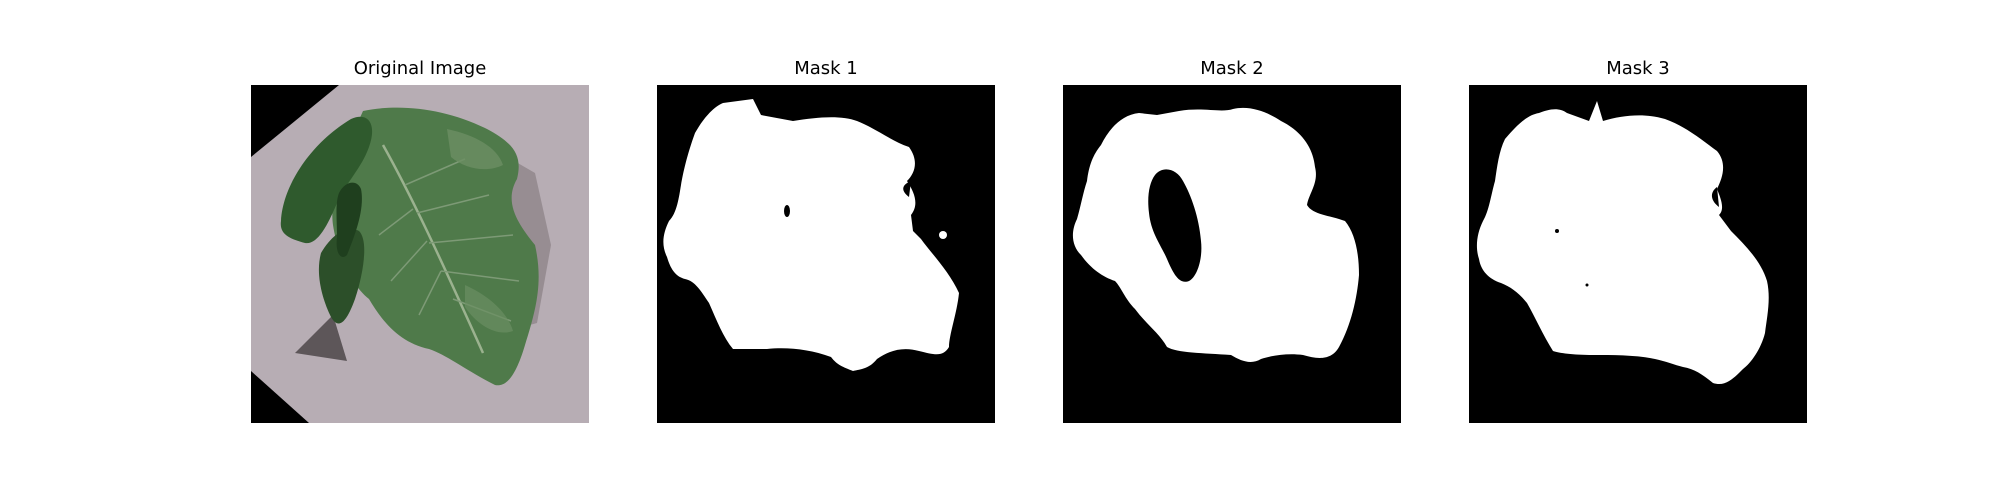 The width and height of the screenshot is (2000, 500). Describe the element at coordinates (826, 68) in the screenshot. I see `panel-title: Mask 1` at that location.